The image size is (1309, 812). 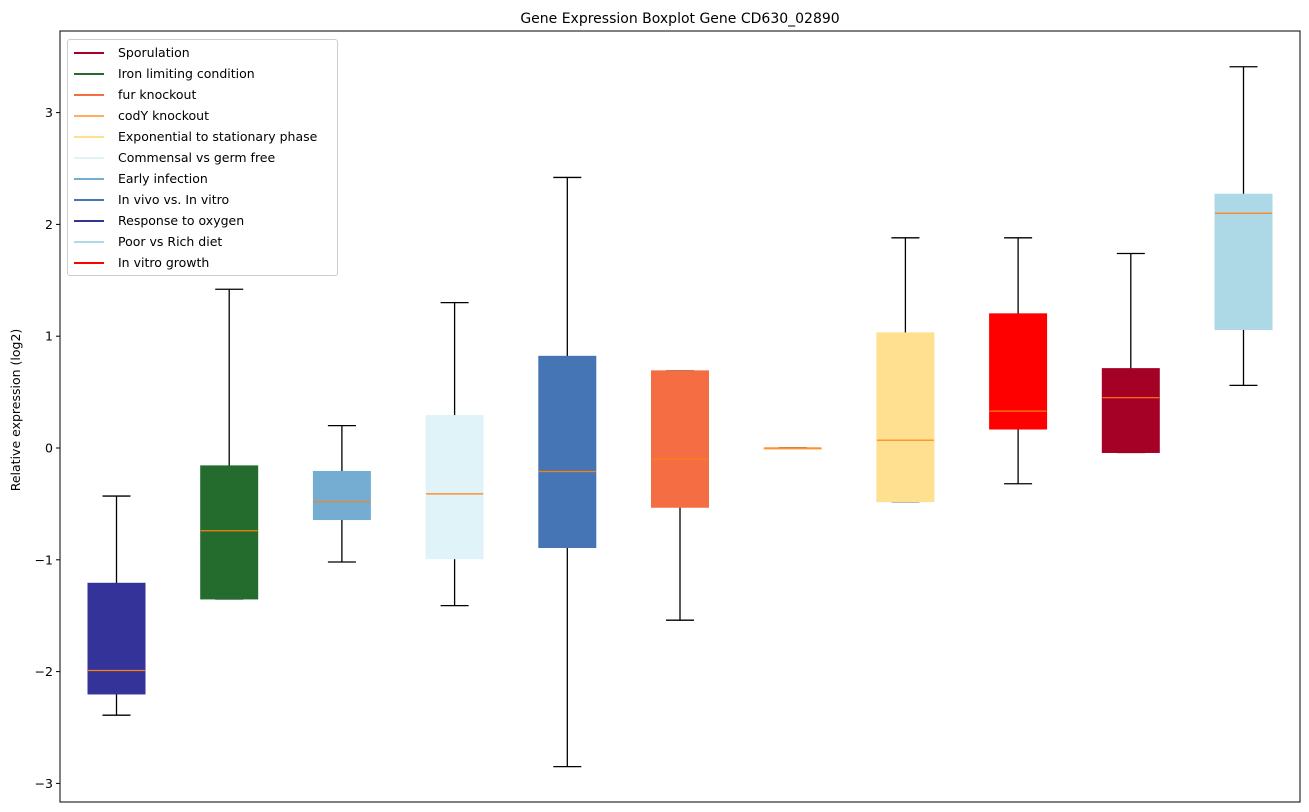 I want to click on legend-item: Early infection, so click(x=202, y=178).